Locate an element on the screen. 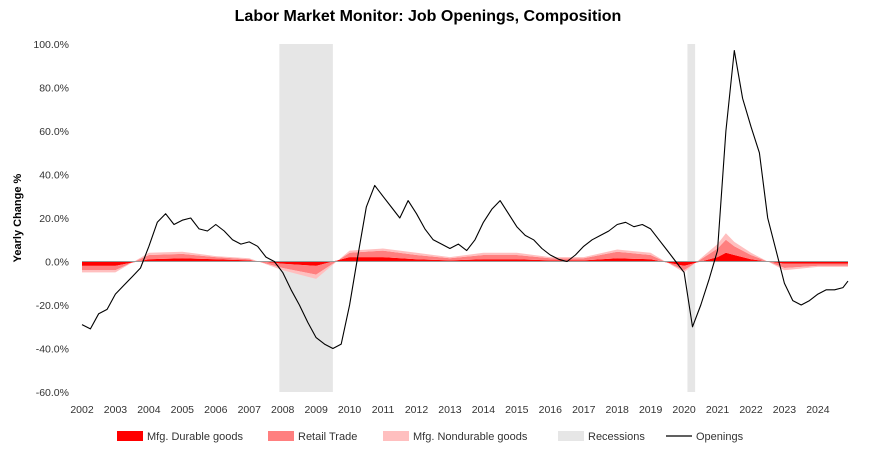  x-tick-label: 2016 is located at coordinates (551, 410).